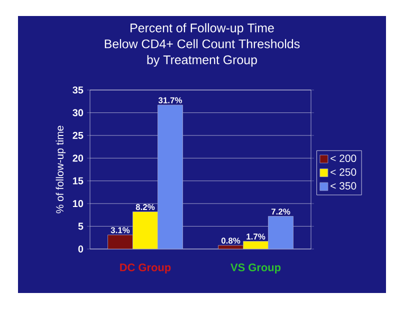 This screenshot has height=311, width=404. I want to click on data-label: 3.1%, so click(120, 230).